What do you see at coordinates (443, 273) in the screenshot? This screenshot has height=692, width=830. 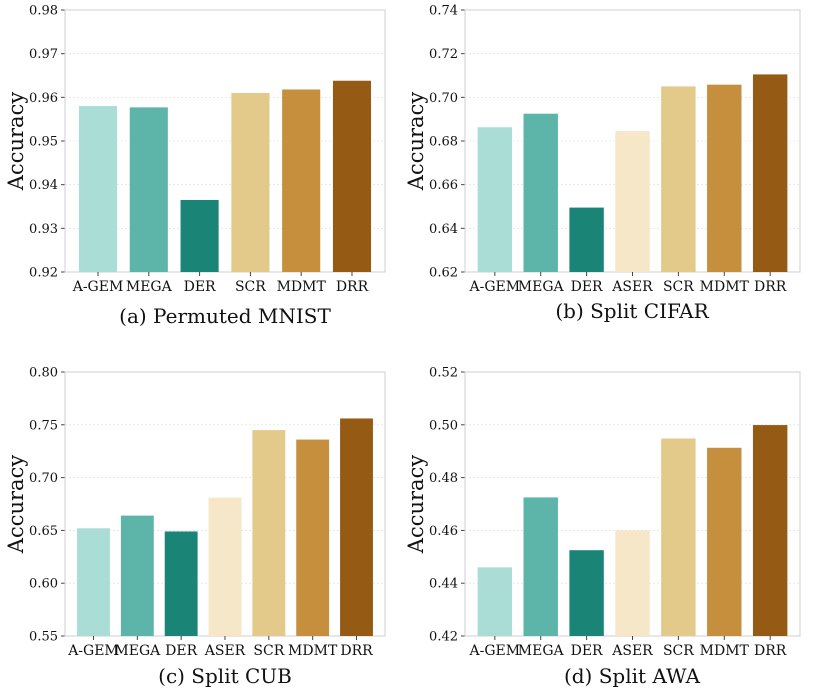 I see `y-tick-label: 0.62` at bounding box center [443, 273].